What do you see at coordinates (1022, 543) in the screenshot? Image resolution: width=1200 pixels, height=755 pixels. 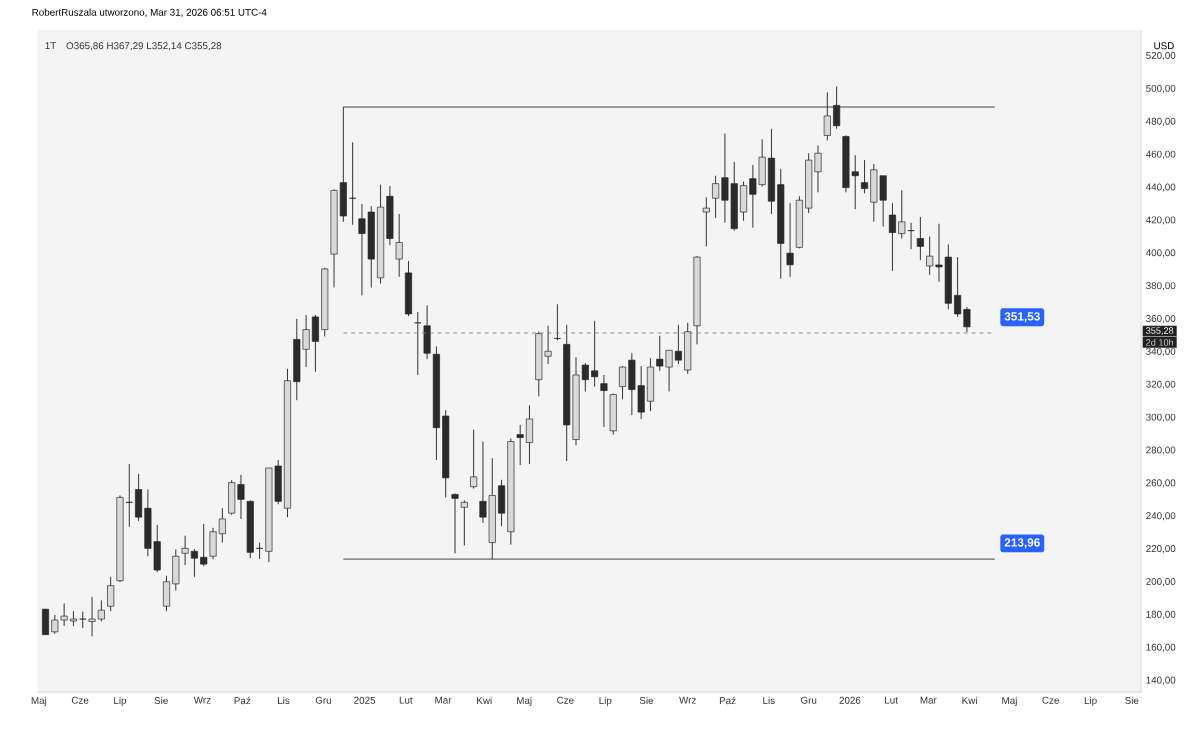 I see `annotation: 213,96` at bounding box center [1022, 543].